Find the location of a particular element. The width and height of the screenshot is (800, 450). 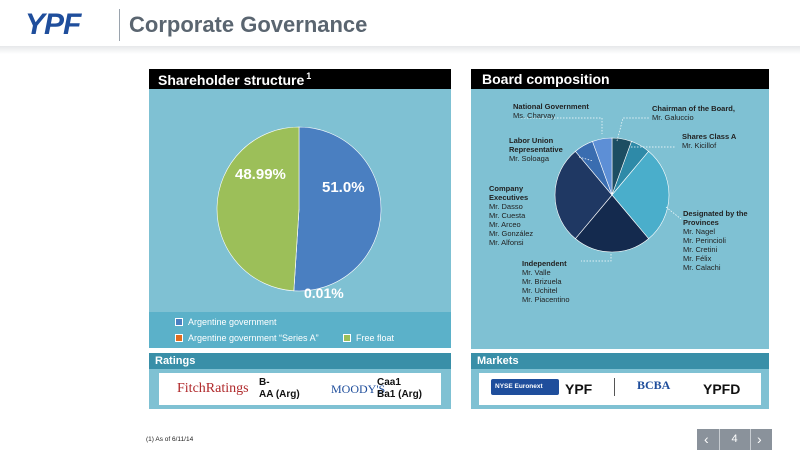

ratings-header: Ratings is located at coordinates (300, 361).